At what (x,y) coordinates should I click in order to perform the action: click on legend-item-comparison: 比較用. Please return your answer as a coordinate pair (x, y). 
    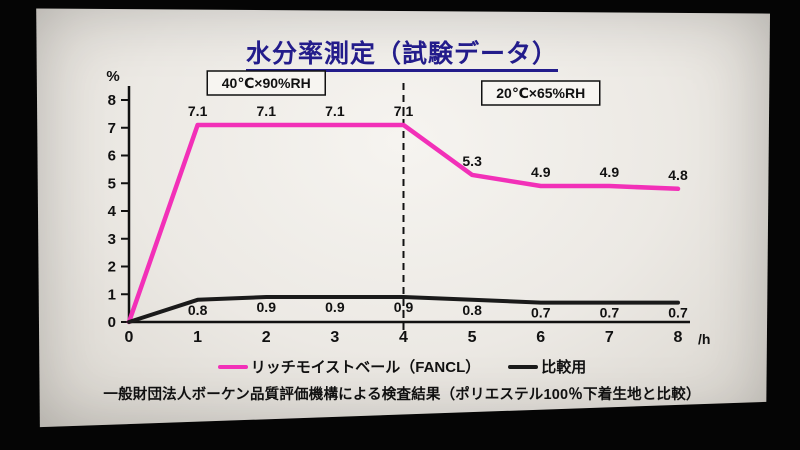
    Looking at the image, I should click on (547, 366).